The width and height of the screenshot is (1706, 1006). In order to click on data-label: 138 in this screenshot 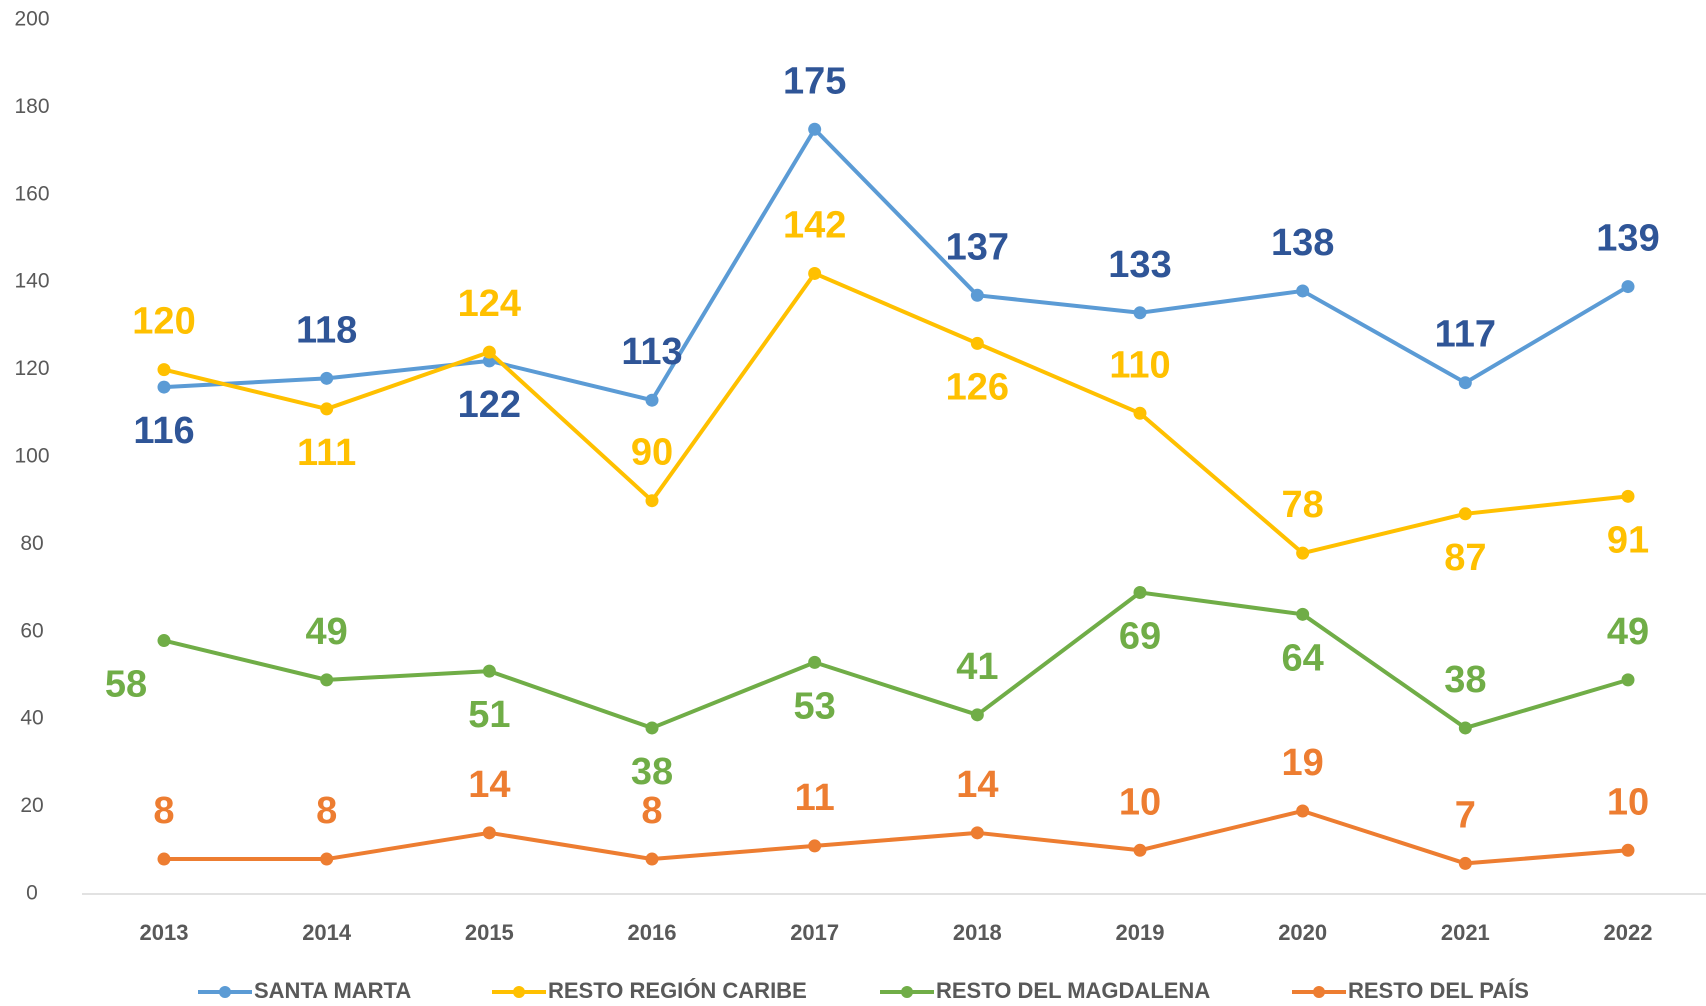, I will do `click(1302, 243)`.